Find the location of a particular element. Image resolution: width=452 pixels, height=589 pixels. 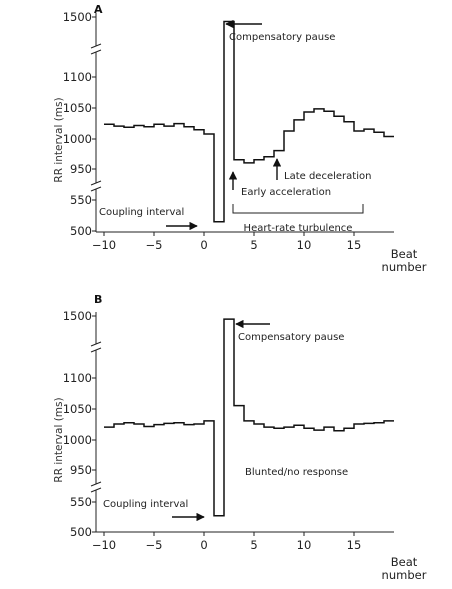

panel-a-y-tick-label-1500: 1500 is located at coordinates (77, 17).